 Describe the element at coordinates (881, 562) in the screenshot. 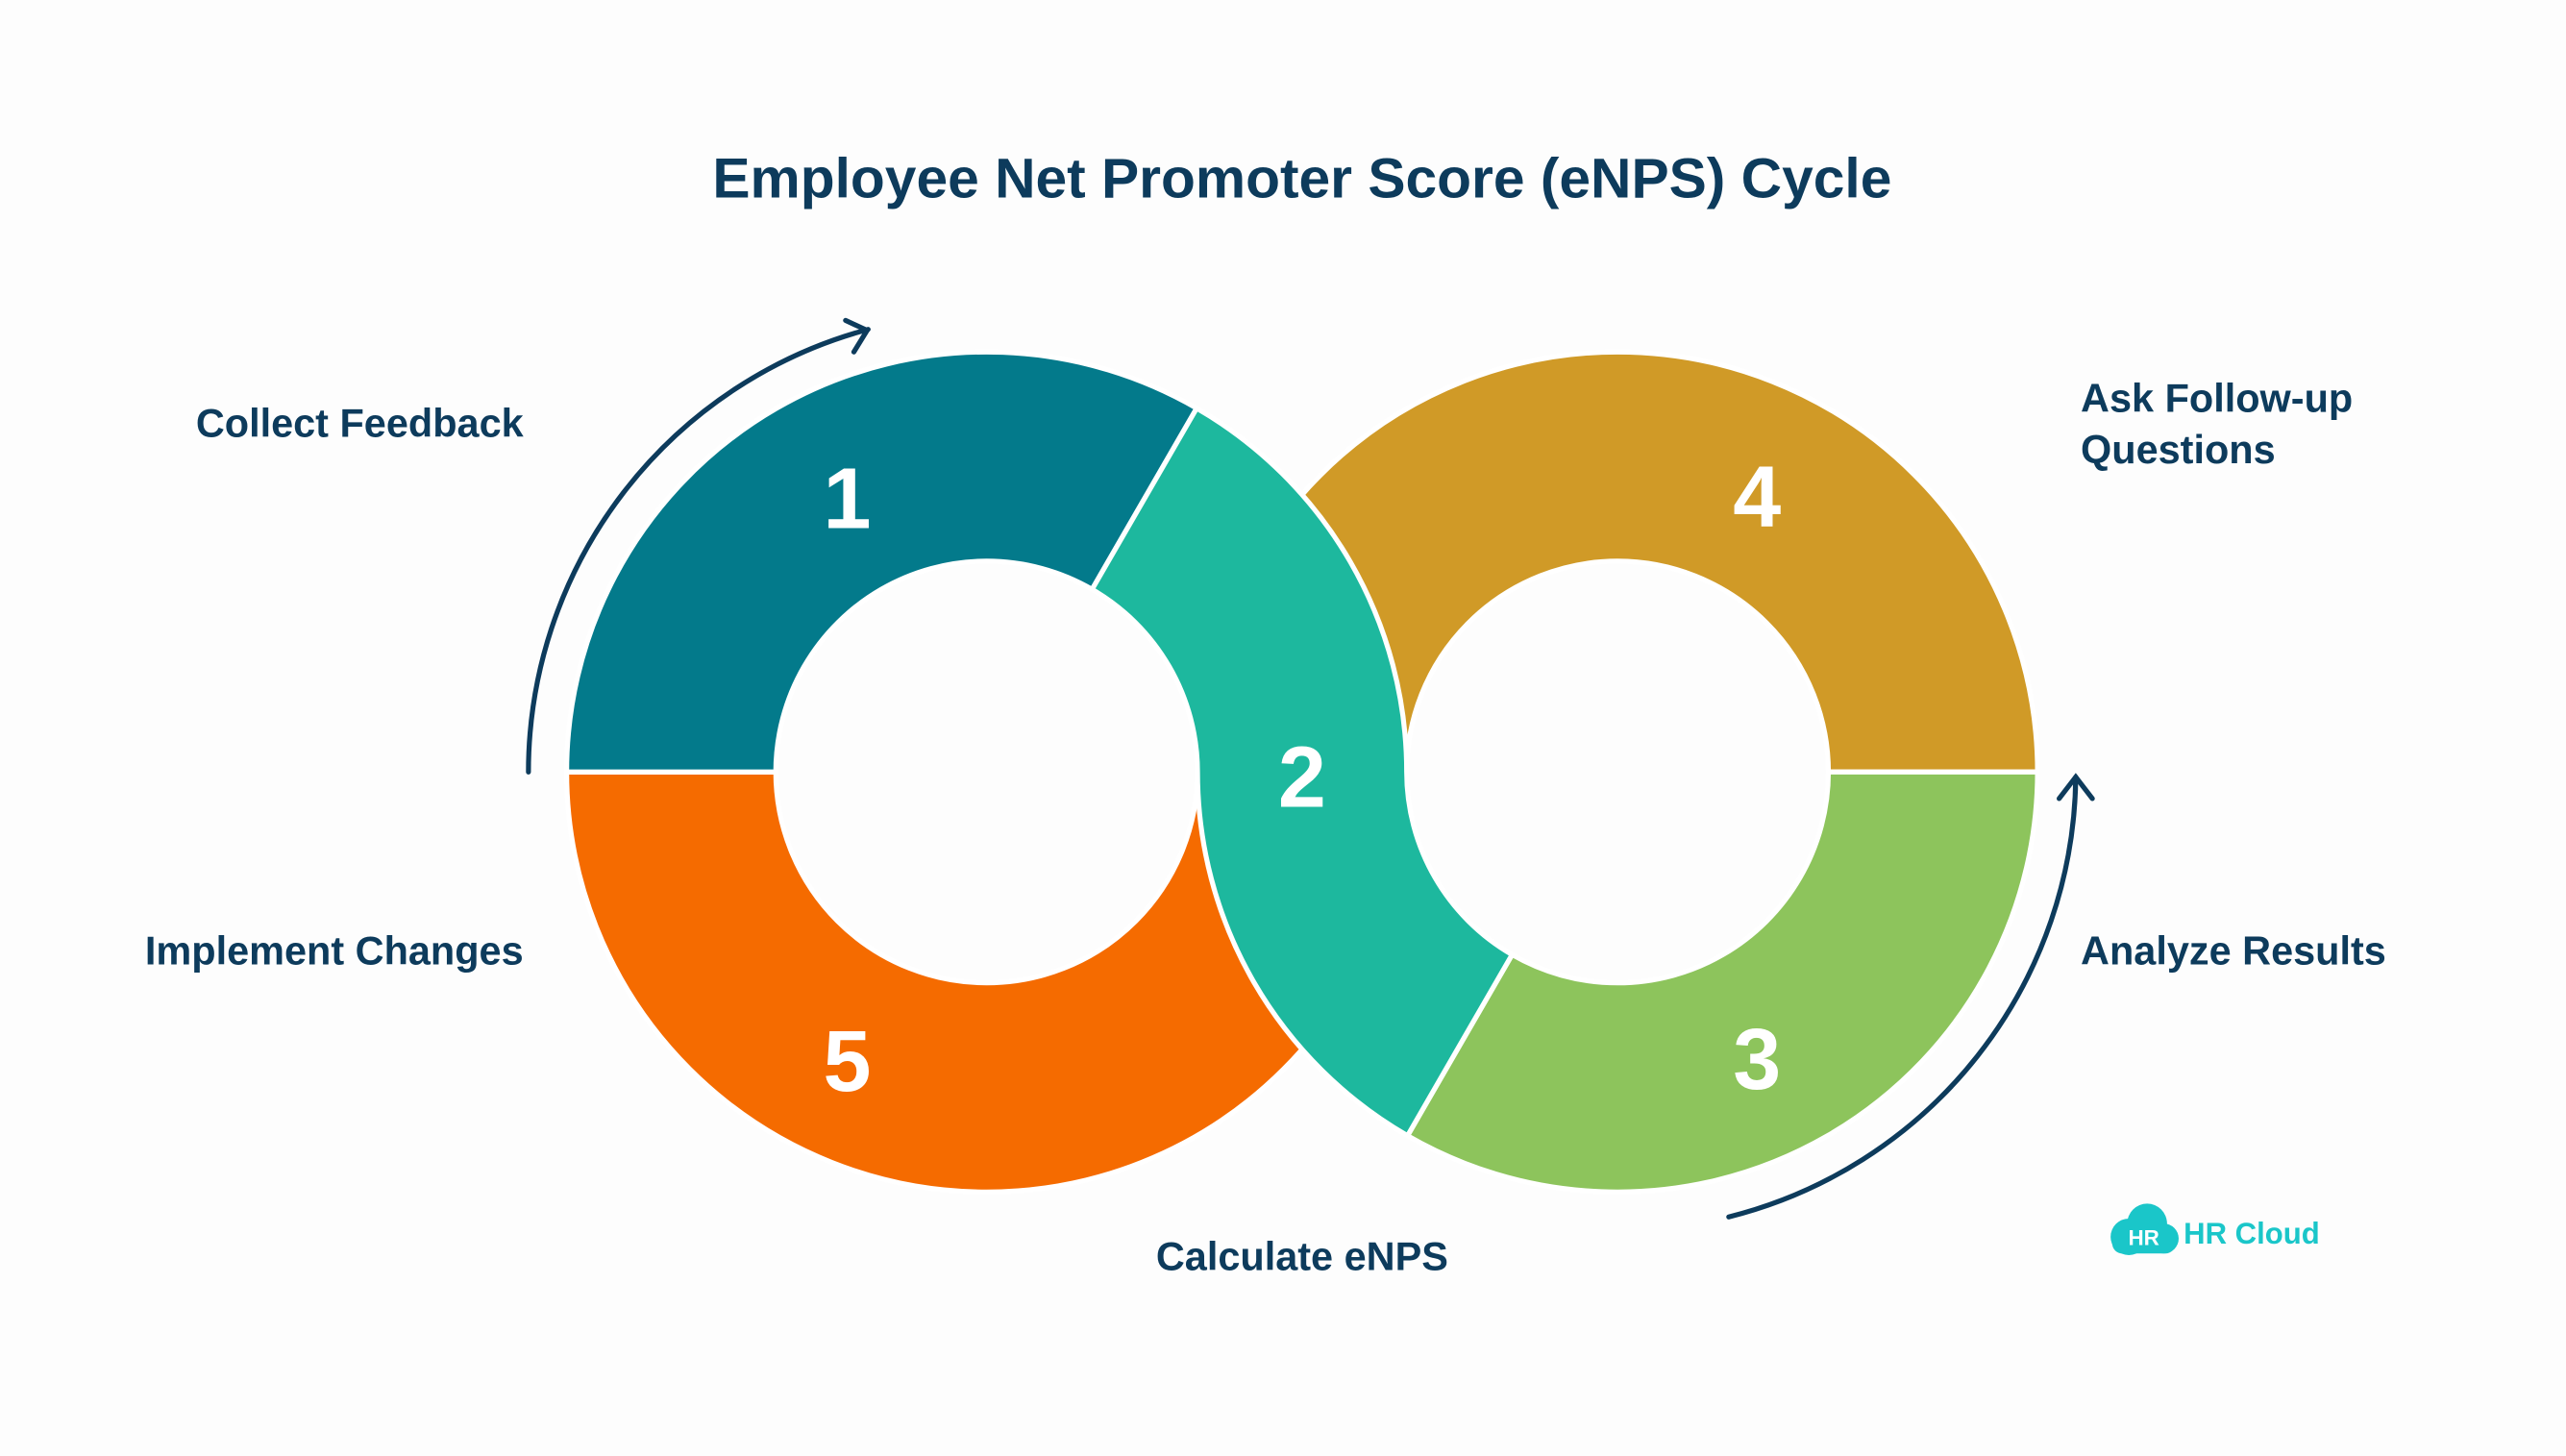

I see `segment-1-collect-feedback` at that location.